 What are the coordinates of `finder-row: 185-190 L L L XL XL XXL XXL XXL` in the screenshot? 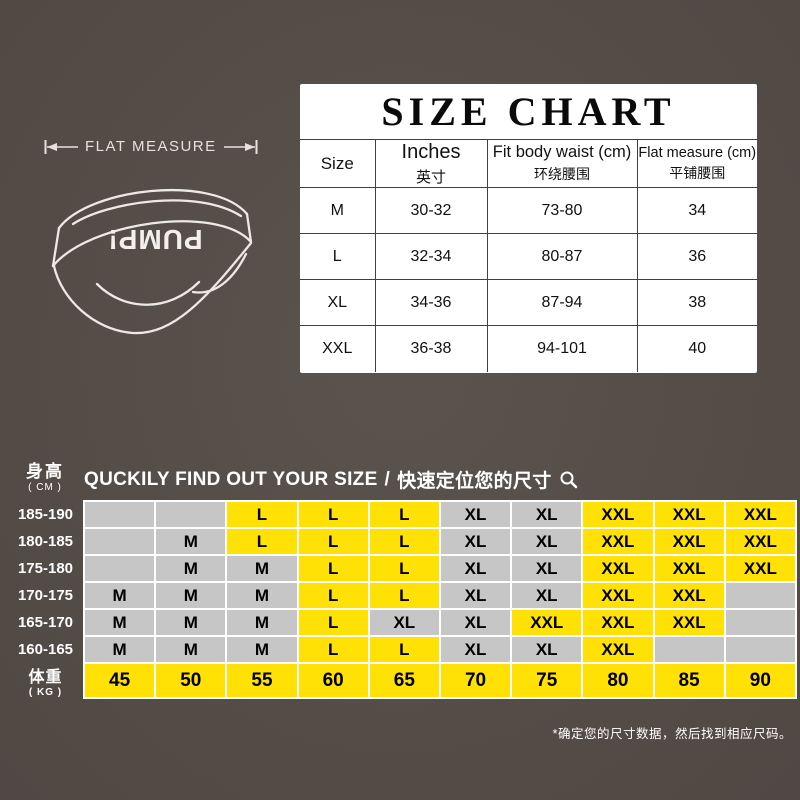 It's located at (403, 514).